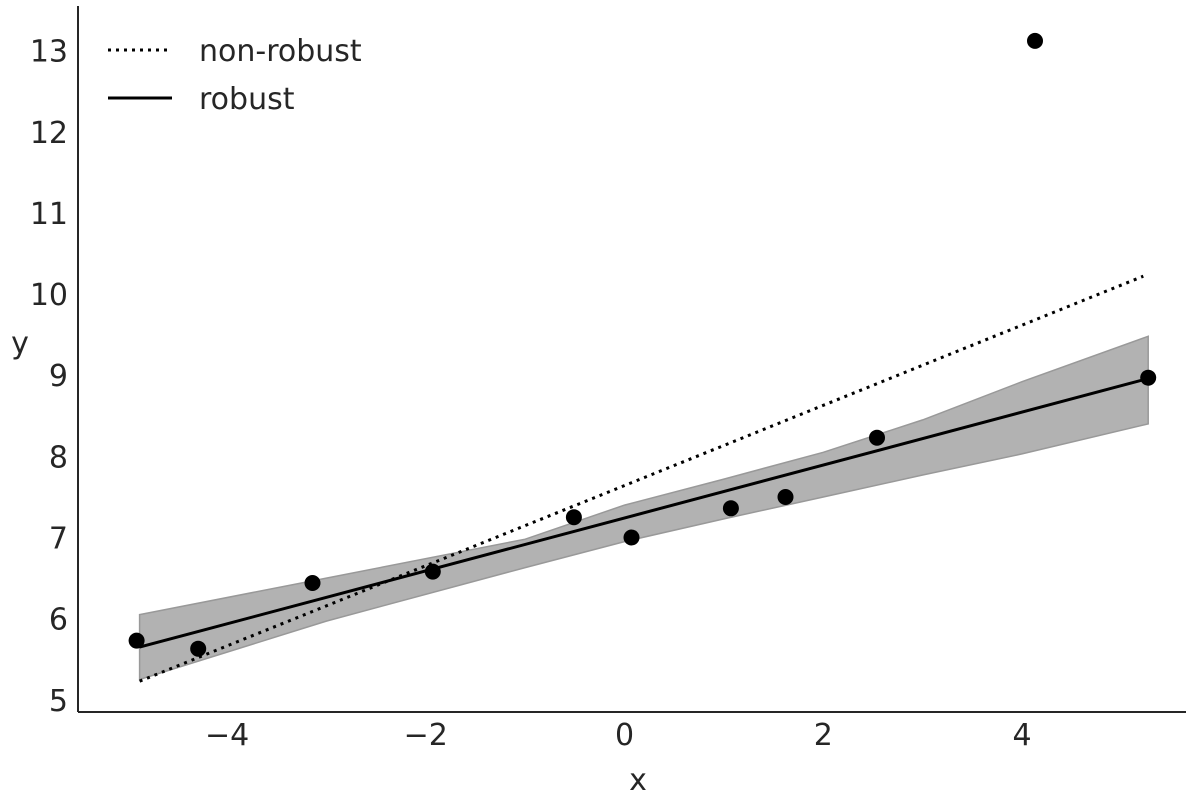  What do you see at coordinates (1021, 735) in the screenshot?
I see `x-tick-label: 4` at bounding box center [1021, 735].